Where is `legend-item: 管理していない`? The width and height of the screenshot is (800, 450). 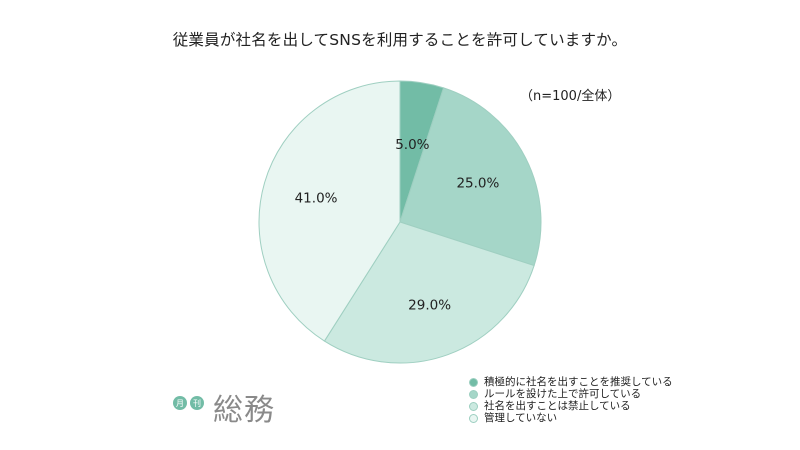 legend-item: 管理していない is located at coordinates (571, 418).